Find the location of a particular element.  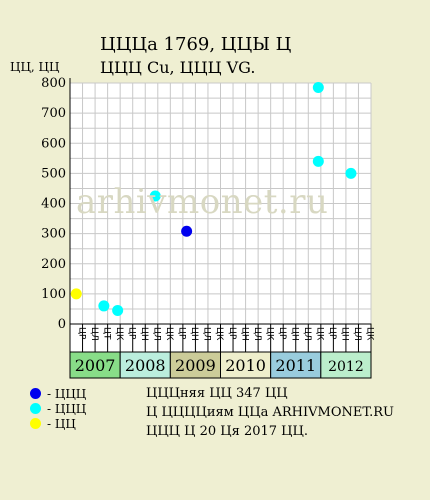

y-tick-label: 800 is located at coordinates (53, 83).